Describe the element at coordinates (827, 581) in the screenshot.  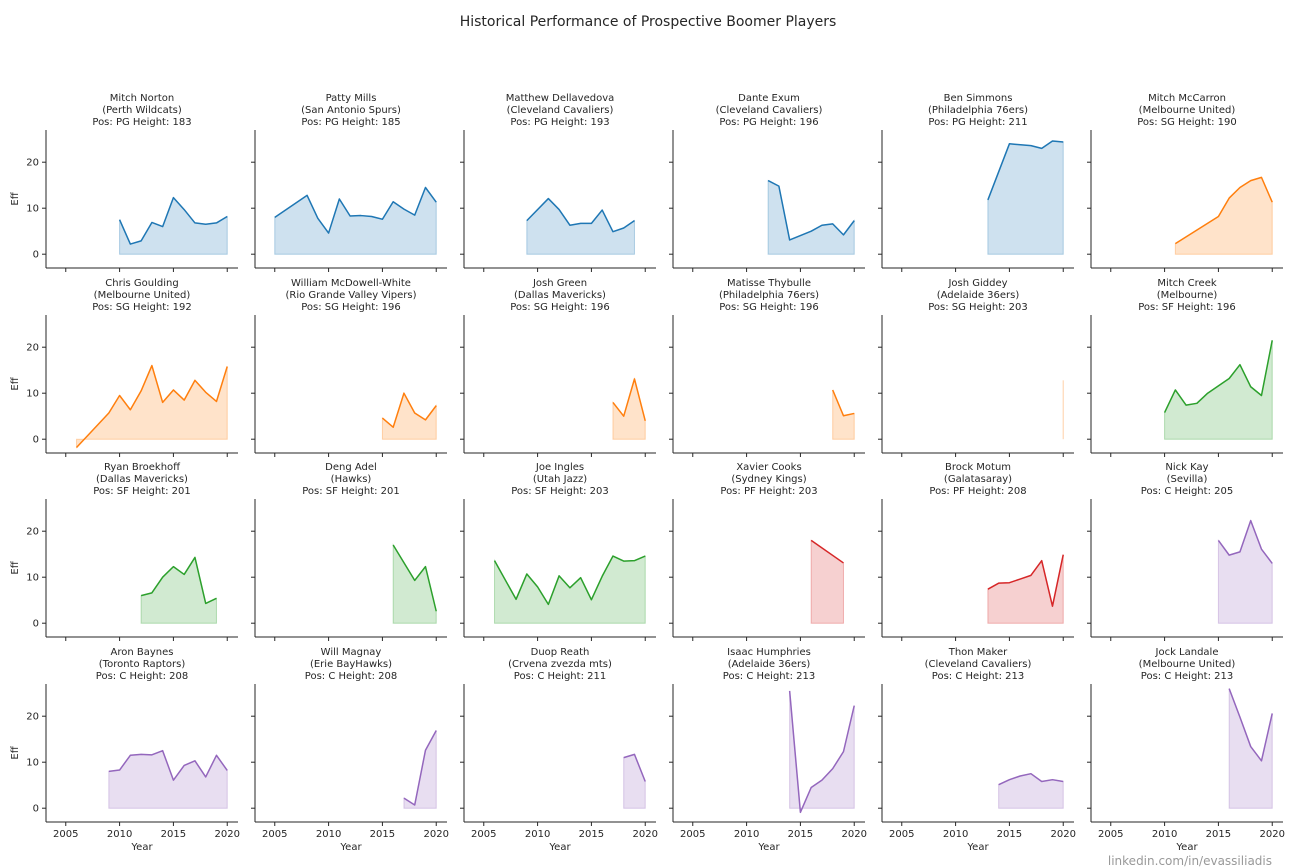
I see `series-area` at that location.